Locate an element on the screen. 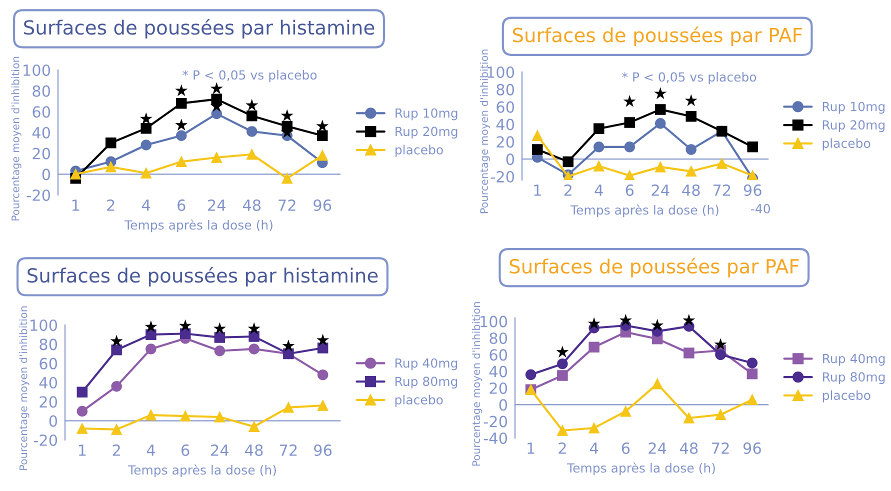 This screenshot has height=491, width=891. x-tick-label: 24 is located at coordinates (657, 448).